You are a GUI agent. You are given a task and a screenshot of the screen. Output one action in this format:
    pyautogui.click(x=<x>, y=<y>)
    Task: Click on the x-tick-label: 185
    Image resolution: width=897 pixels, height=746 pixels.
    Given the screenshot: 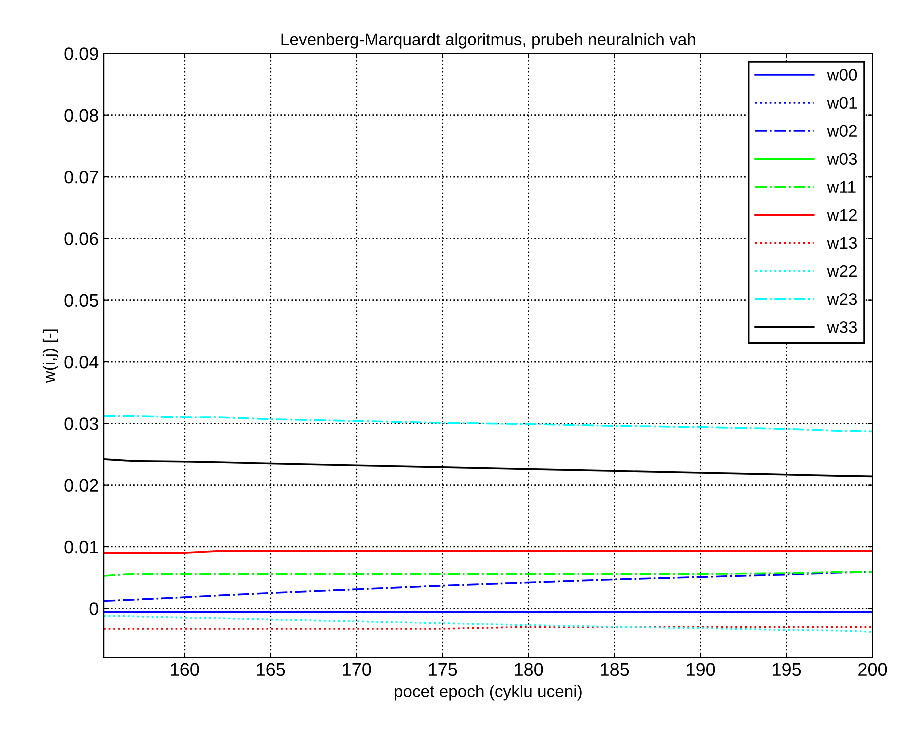 What is the action you would take?
    pyautogui.click(x=615, y=669)
    